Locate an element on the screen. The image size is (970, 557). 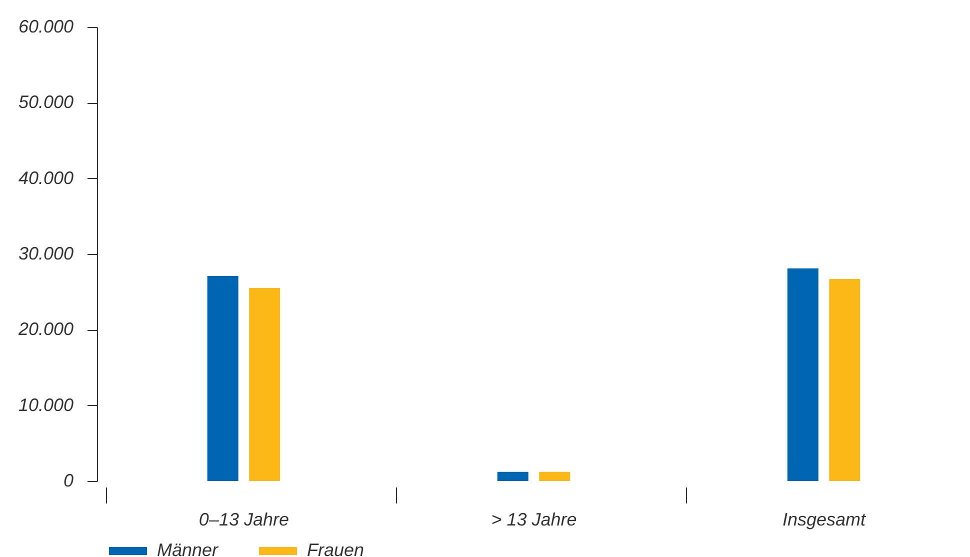
x-tick-label: Insgesamt is located at coordinates (824, 520).